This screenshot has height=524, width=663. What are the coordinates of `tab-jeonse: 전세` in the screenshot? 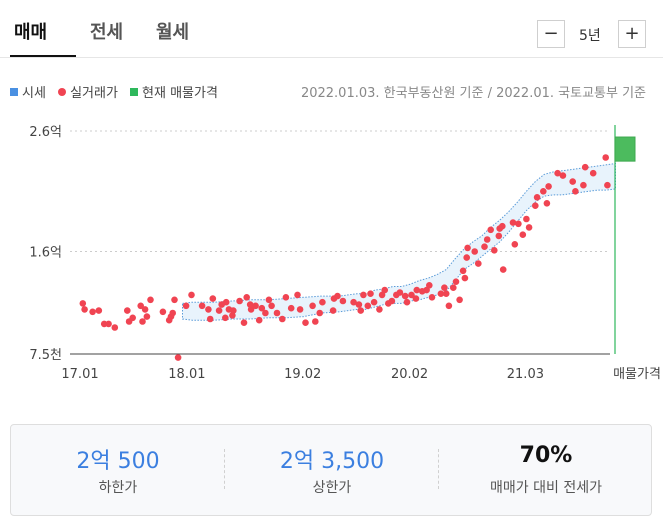 It's located at (107, 32).